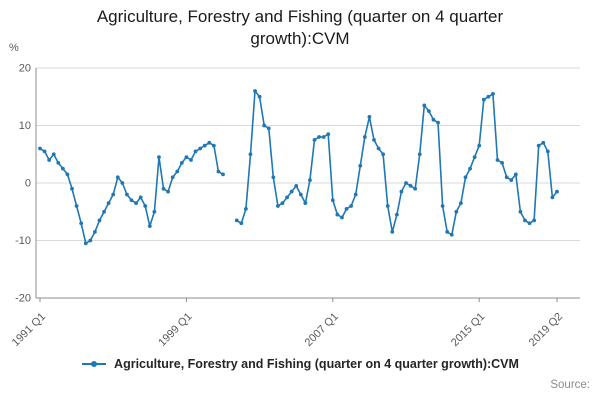 The width and height of the screenshot is (600, 400). I want to click on svg-text: 2015 Q1, so click(468, 330).